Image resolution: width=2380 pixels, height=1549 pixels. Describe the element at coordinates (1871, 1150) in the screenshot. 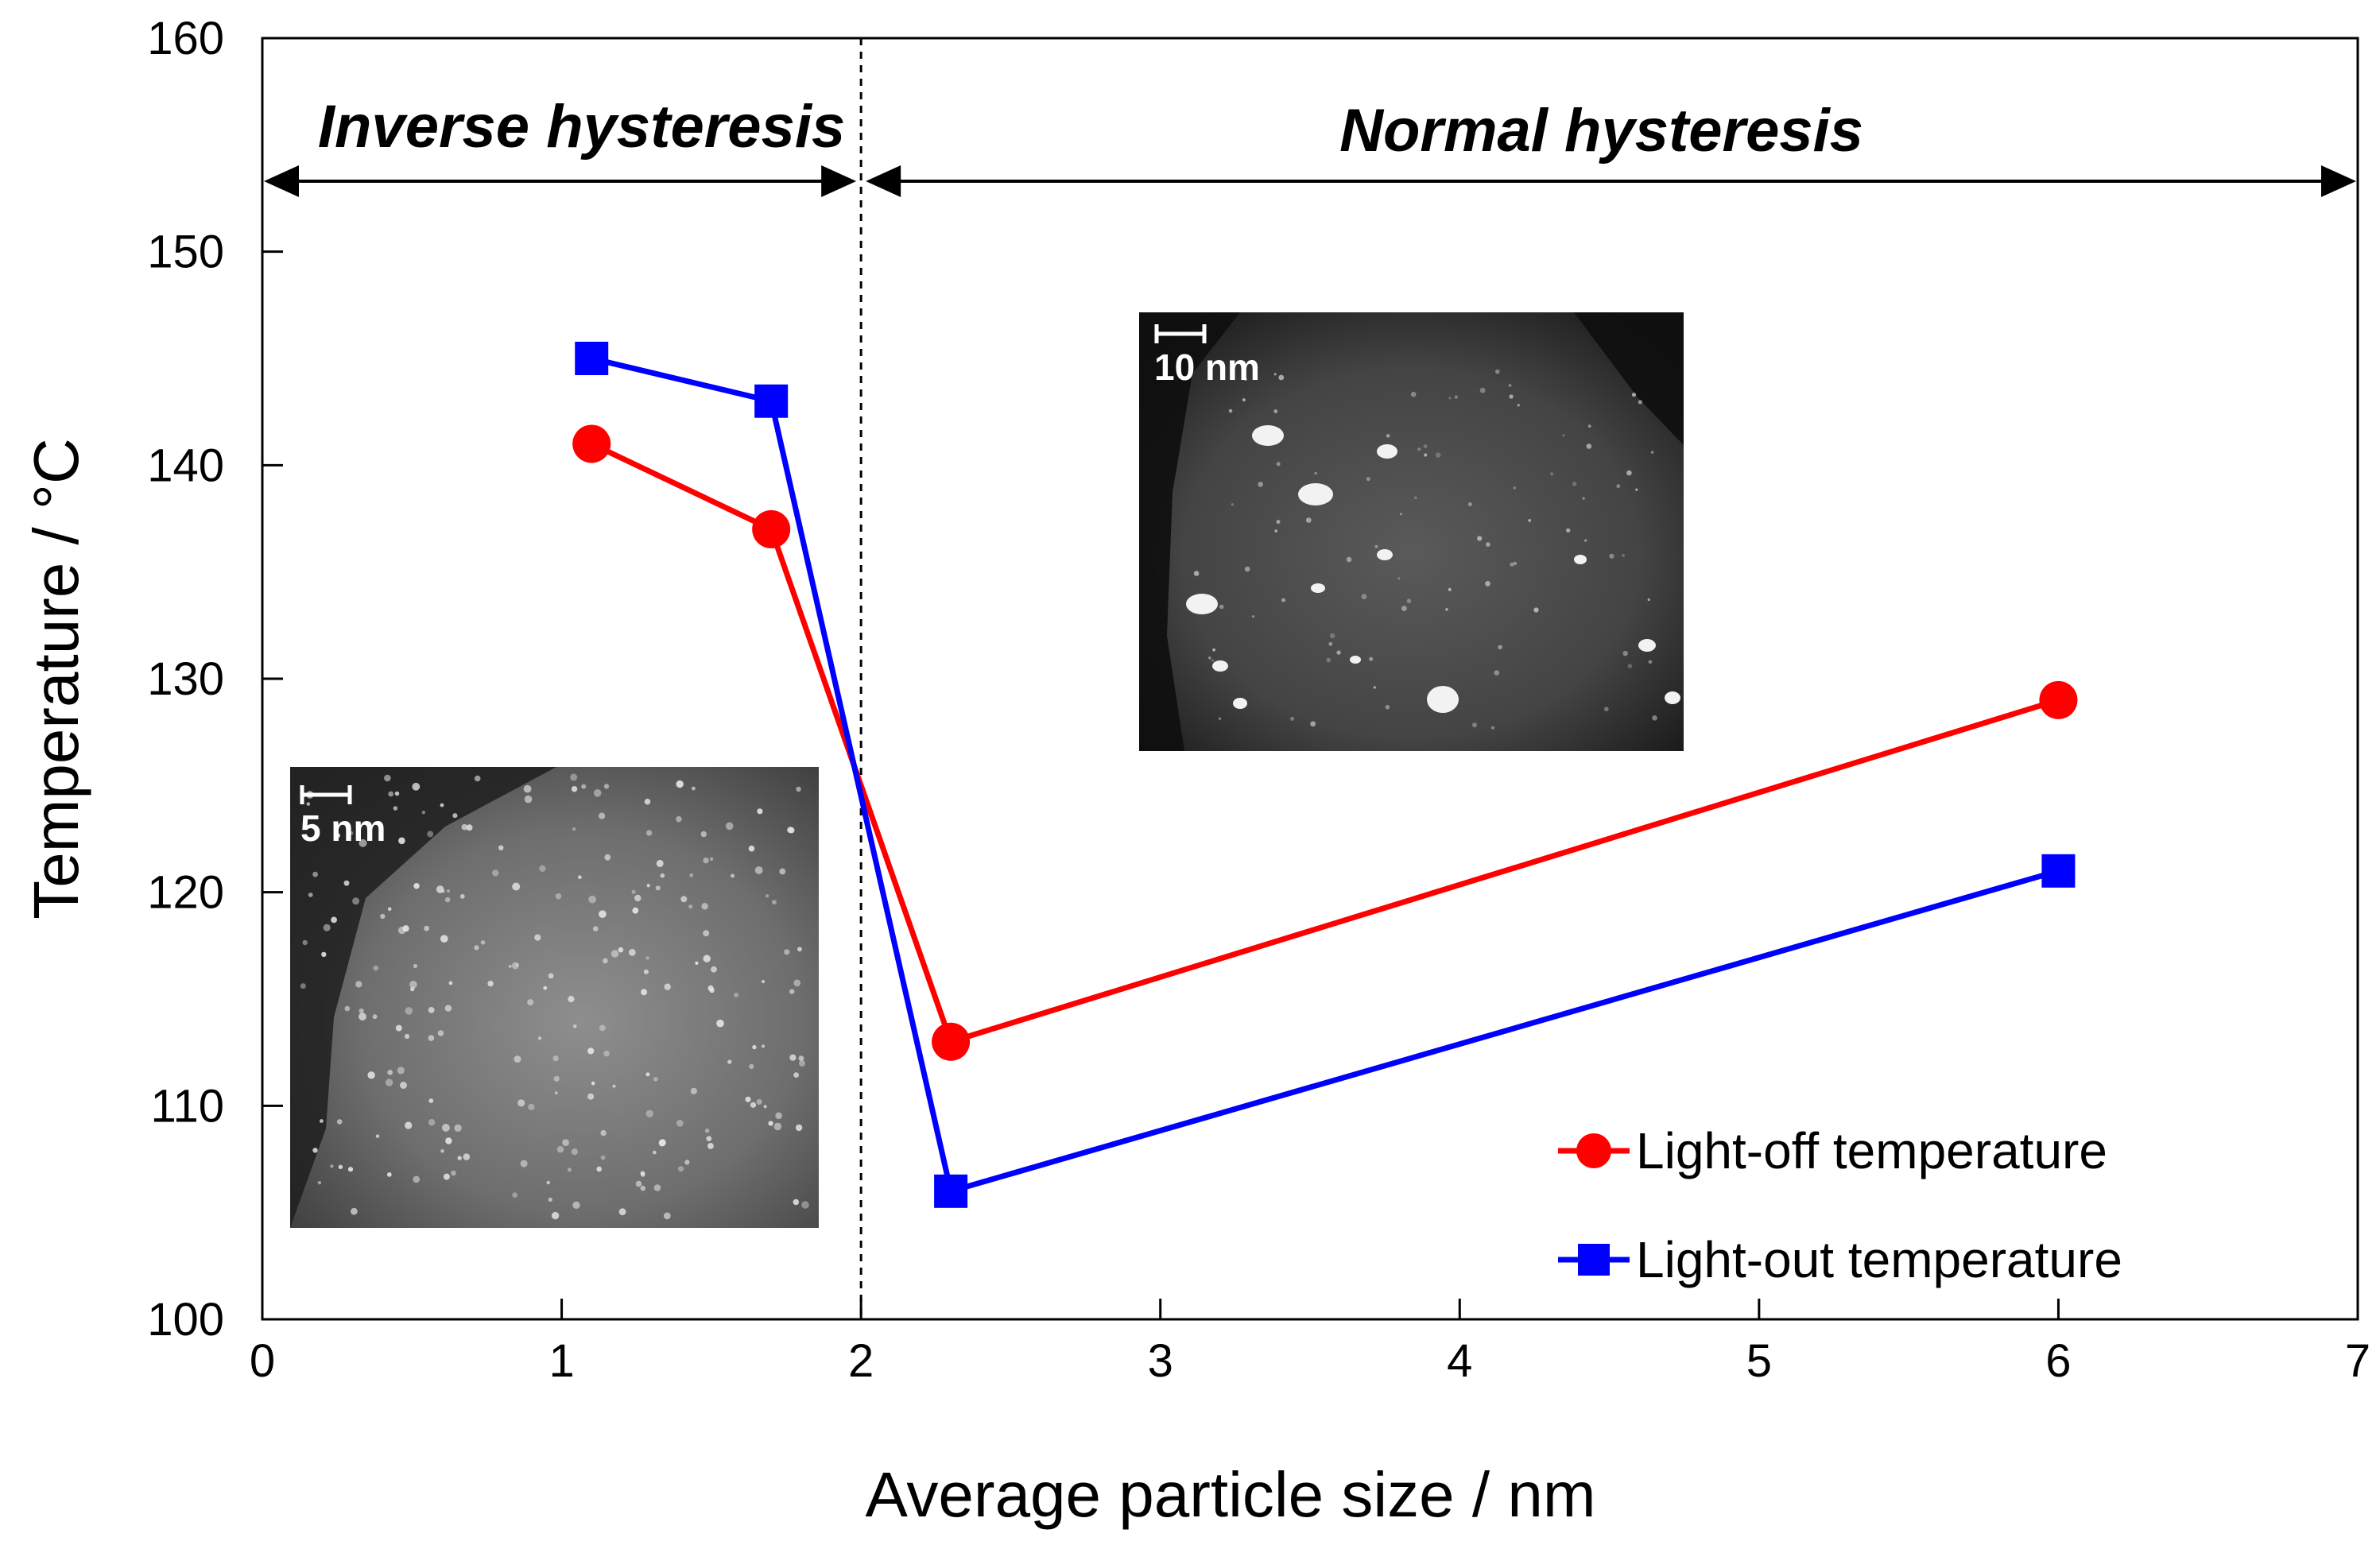

I see `legend-label-light-off: Light-off temperature` at that location.